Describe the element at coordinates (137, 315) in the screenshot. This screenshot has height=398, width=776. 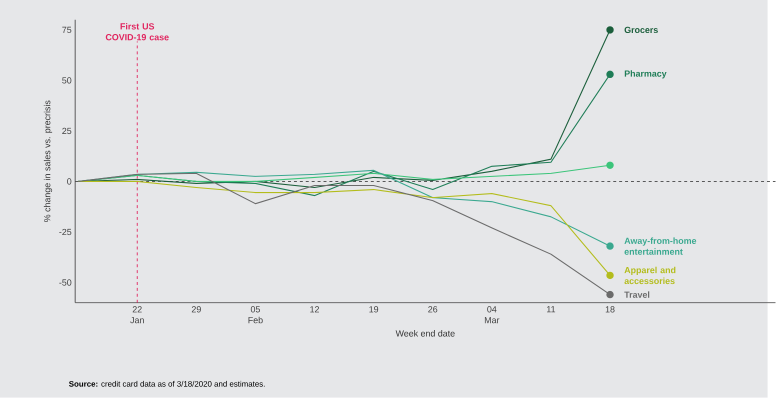
I see `x-tick-label: 22 Jan` at that location.